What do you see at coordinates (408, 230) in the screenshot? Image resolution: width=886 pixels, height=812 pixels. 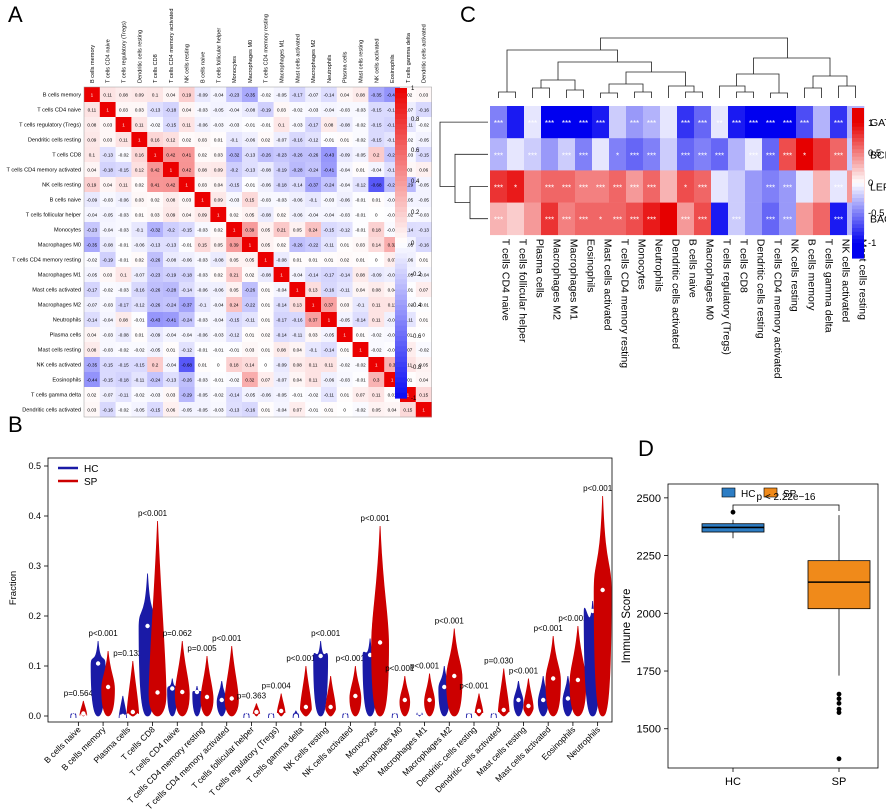 I see `cell-value: -0.14` at bounding box center [408, 230].